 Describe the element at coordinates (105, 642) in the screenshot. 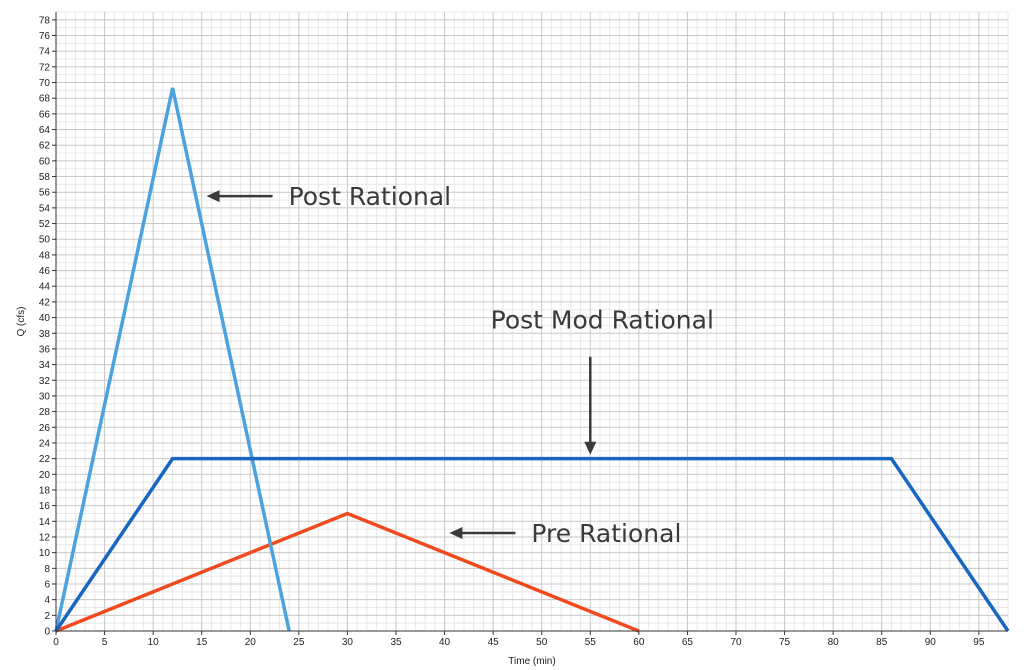

I see `x-tick-label: 5` at that location.